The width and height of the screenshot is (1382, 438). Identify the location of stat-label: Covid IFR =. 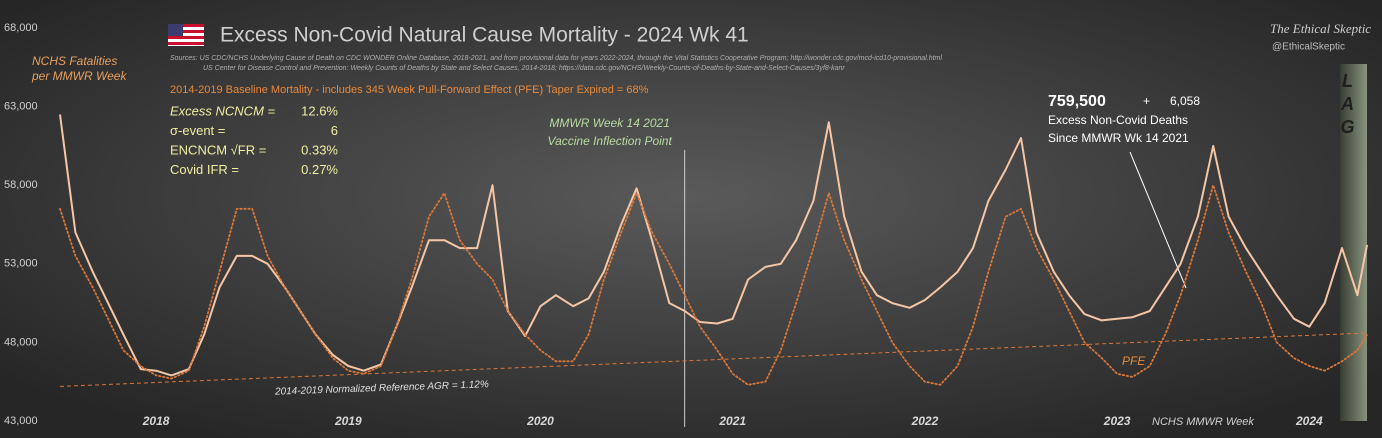
(204, 169).